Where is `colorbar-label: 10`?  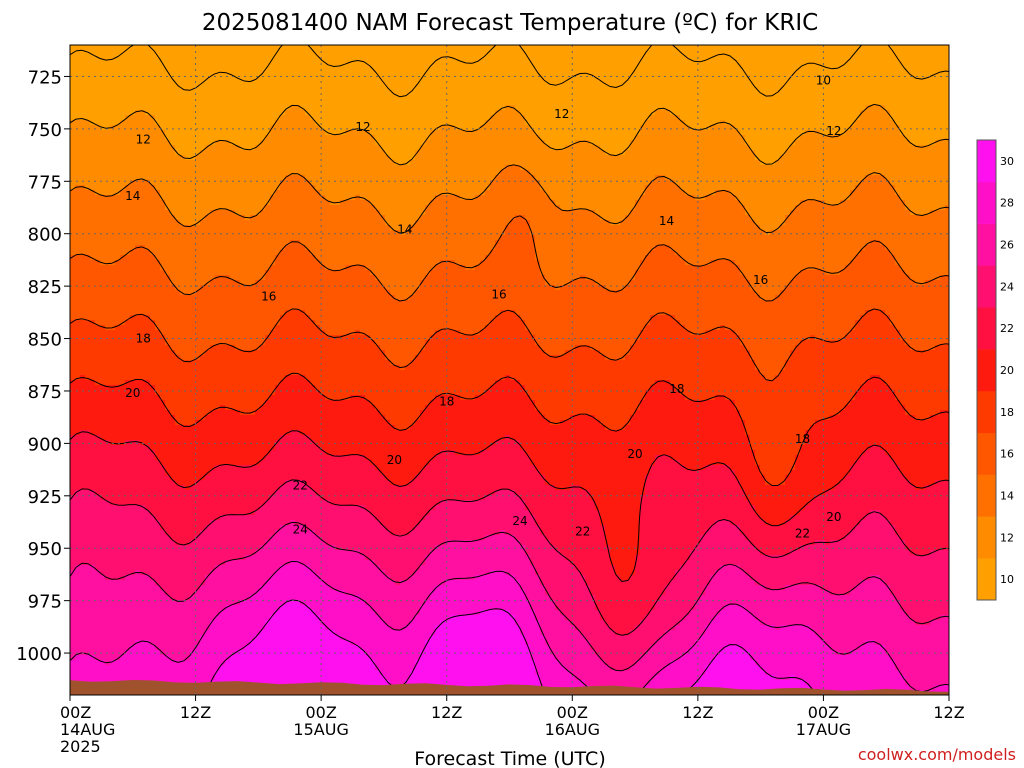
colorbar-label: 10 is located at coordinates (1007, 579).